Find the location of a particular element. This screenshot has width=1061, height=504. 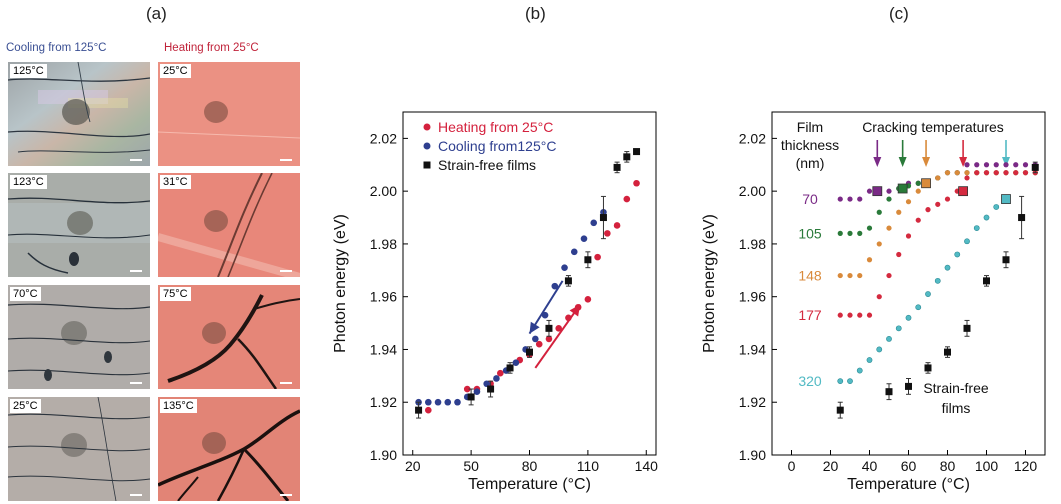

c-strainfree-label: Strain-free is located at coordinates (956, 388).